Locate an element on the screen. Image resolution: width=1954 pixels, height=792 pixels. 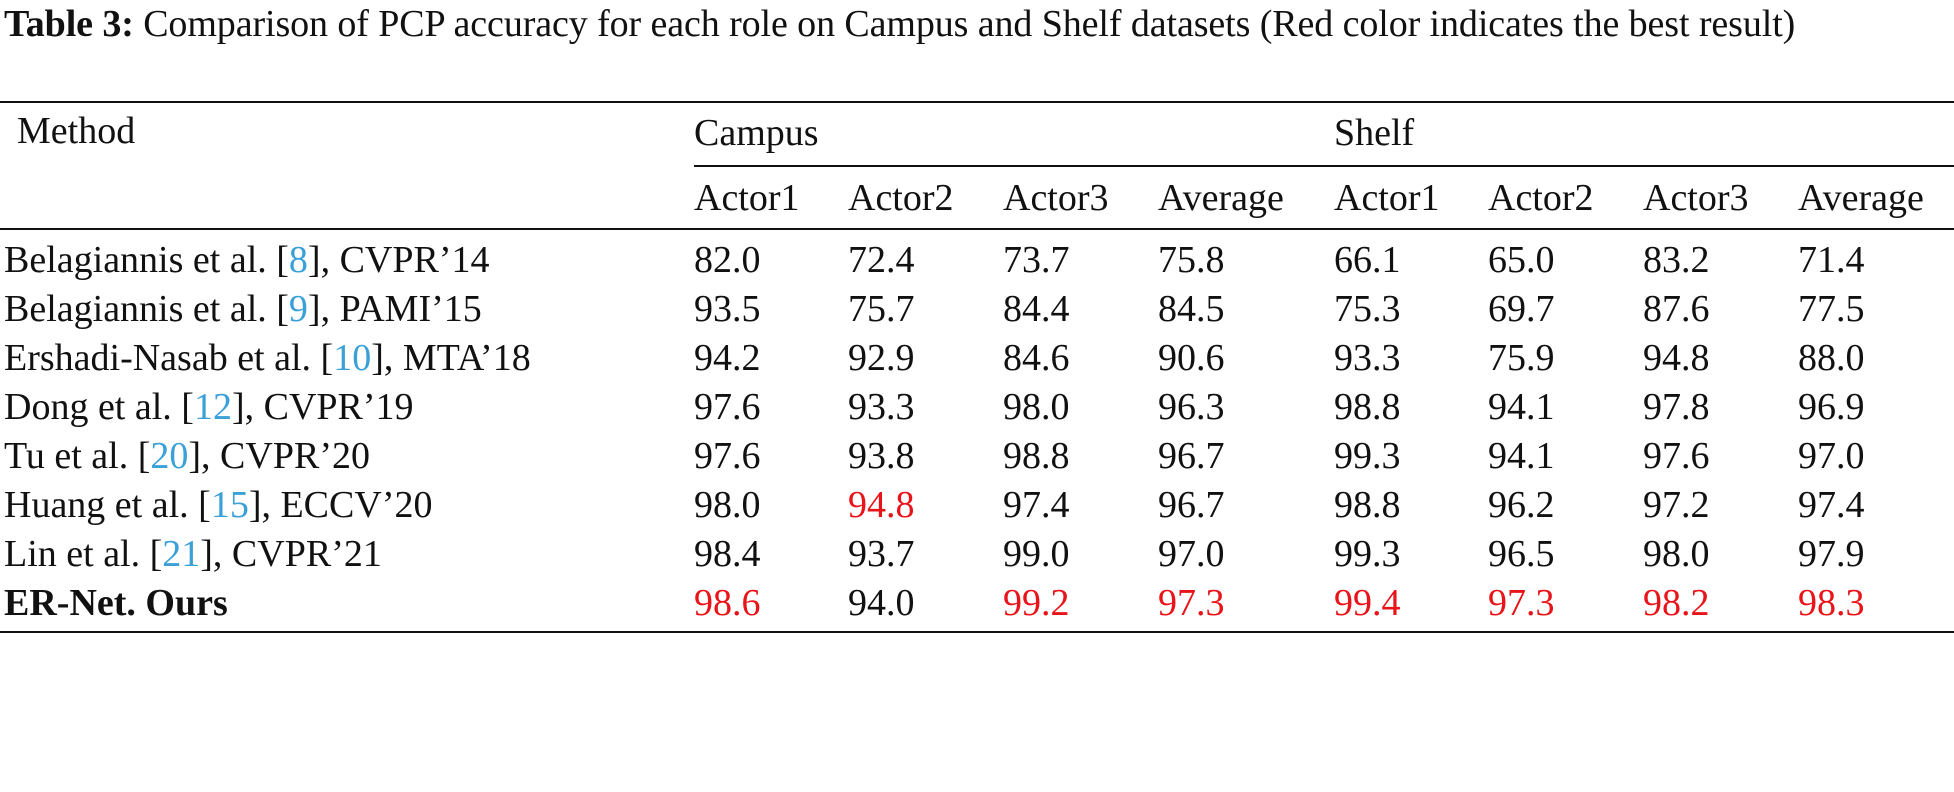
bottom-rule is located at coordinates (977, 632).